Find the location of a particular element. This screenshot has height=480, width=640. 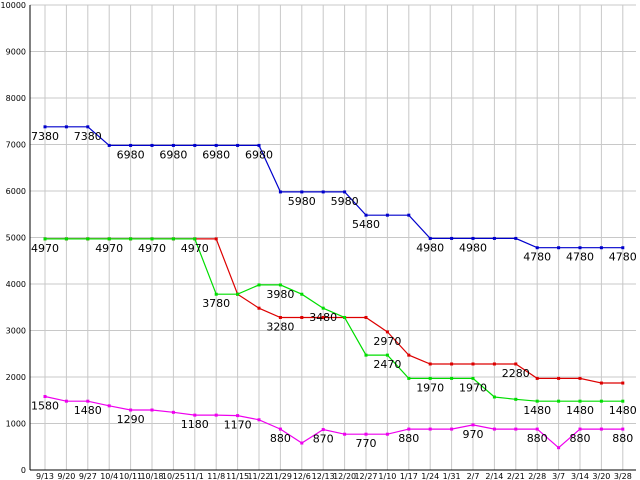

x-tick-label: 1/31 is located at coordinates (452, 476).